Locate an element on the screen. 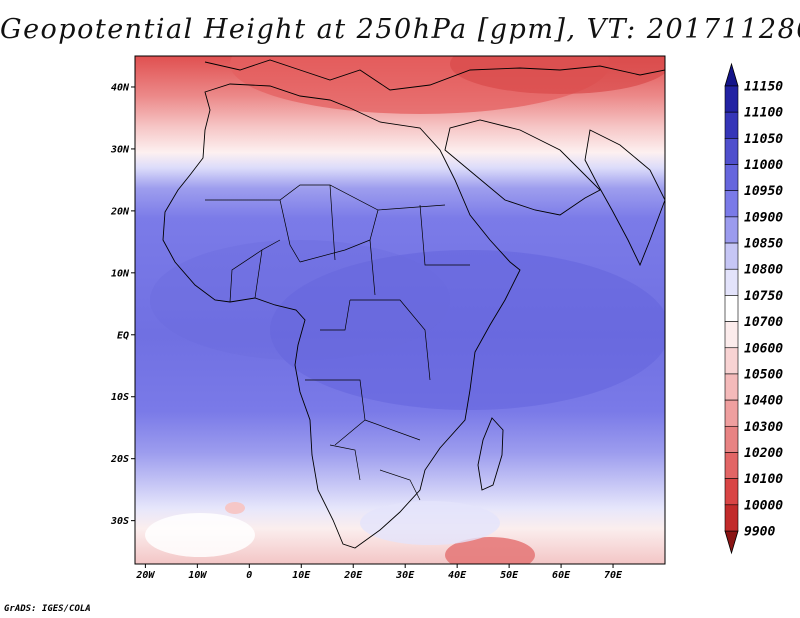 This screenshot has width=800, height=618. x-tick-label: 20W is located at coordinates (145, 575).